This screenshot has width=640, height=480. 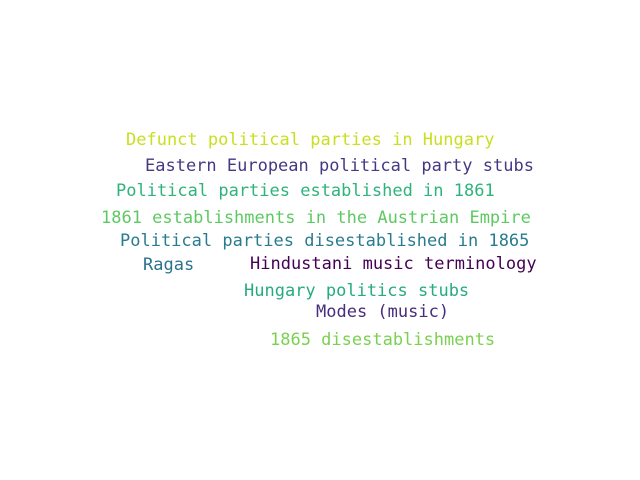 What do you see at coordinates (393, 264) in the screenshot?
I see `word-hindustani-music-terminology: Hindustani music terminology` at bounding box center [393, 264].